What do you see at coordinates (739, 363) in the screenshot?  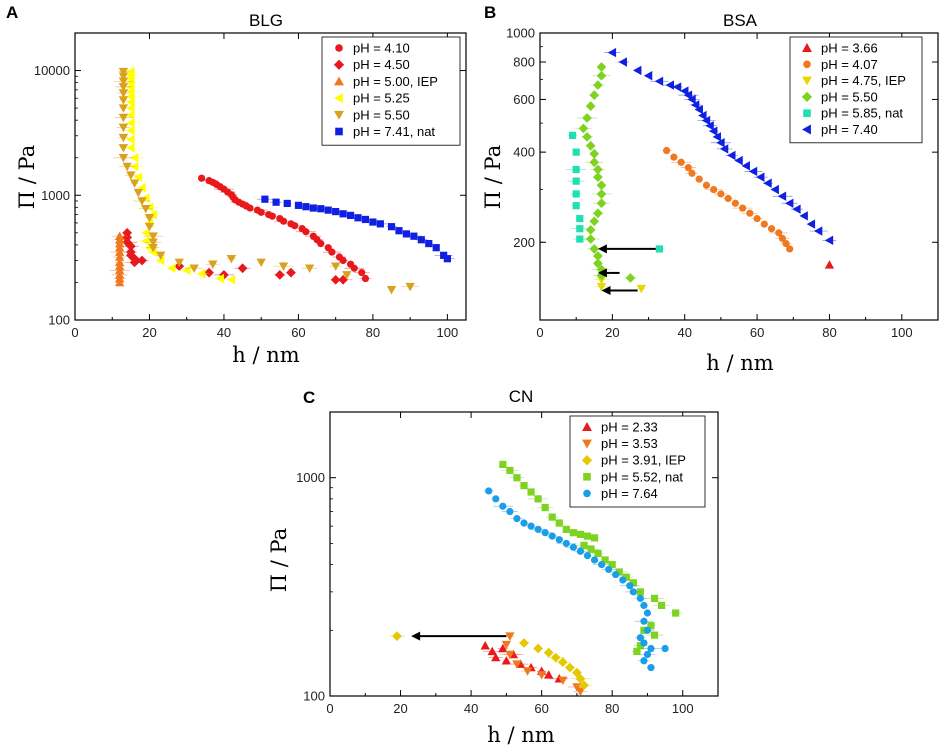 I see `panel-b-x-axis-label: h / nm` at bounding box center [739, 363].